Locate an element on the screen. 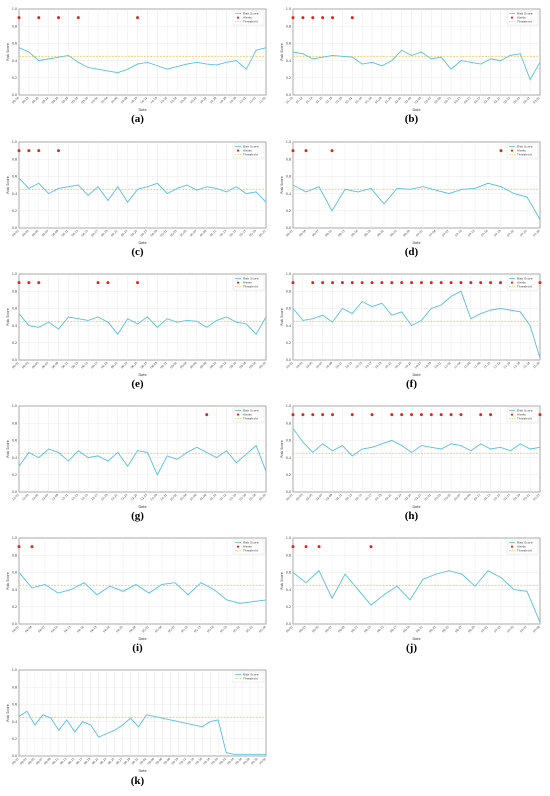  caption-b: (b) is located at coordinates (412, 119).